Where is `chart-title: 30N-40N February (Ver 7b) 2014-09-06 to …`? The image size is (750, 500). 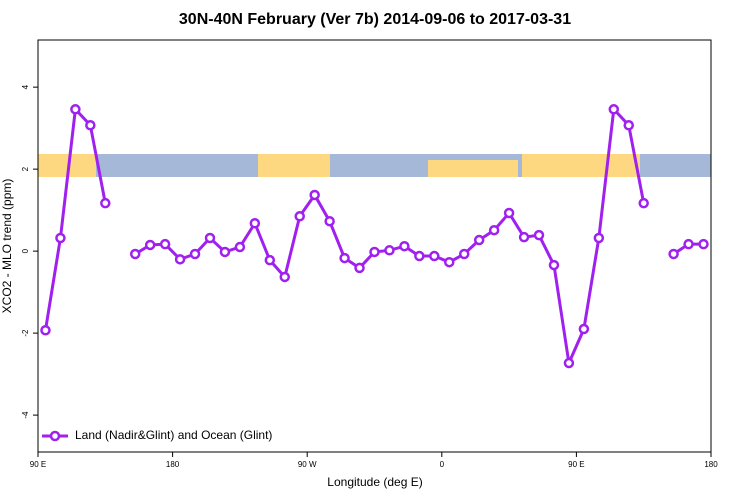
chart-title: 30N-40N February (Ver 7b) 2014-09-06 to … is located at coordinates (375, 19).